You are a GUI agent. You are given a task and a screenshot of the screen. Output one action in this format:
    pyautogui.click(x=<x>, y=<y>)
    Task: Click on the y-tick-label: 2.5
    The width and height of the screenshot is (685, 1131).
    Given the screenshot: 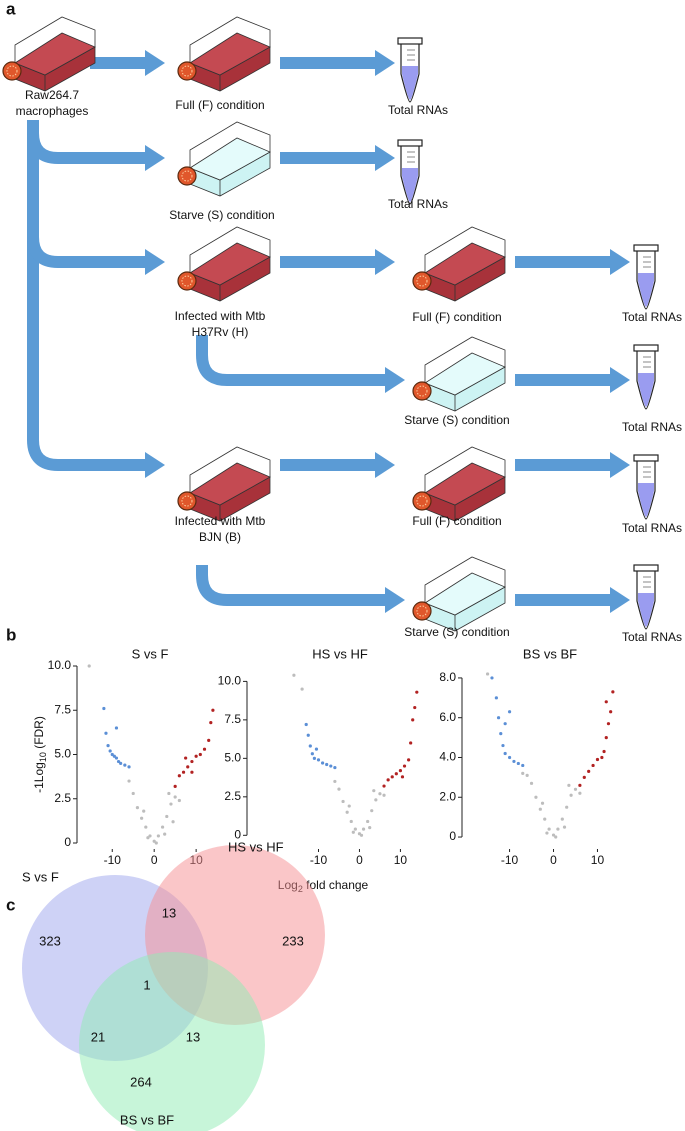 What is the action you would take?
    pyautogui.click(x=232, y=796)
    